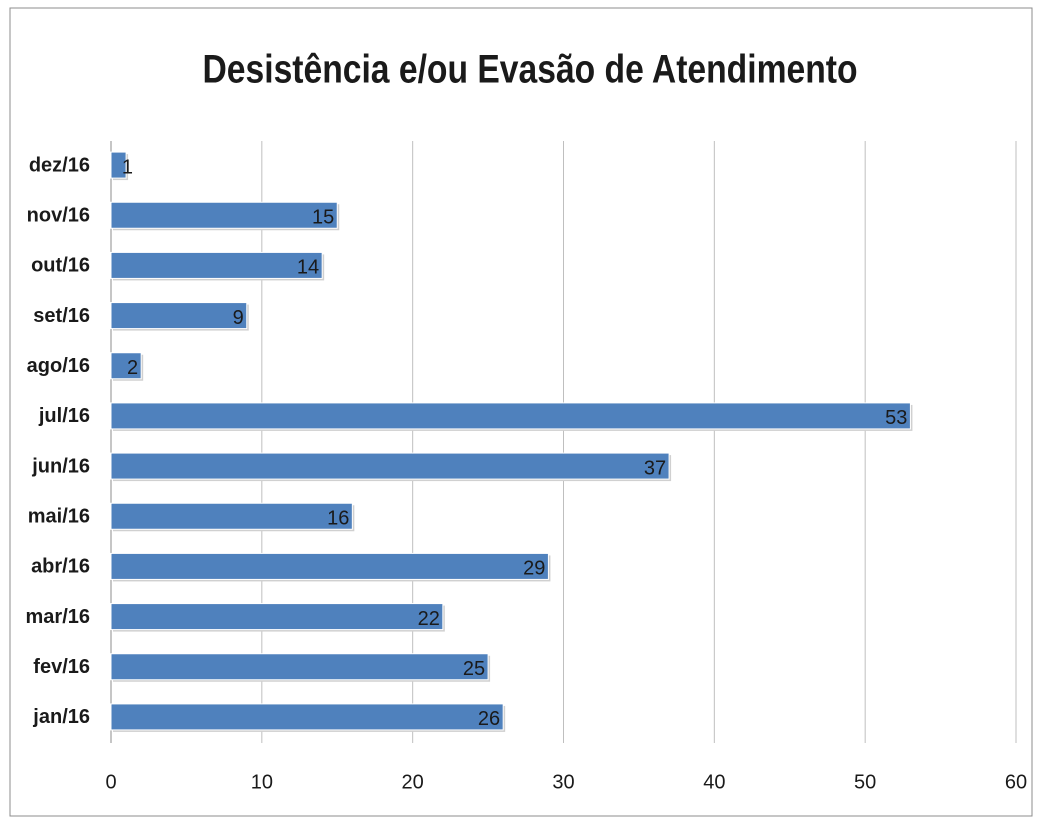  I want to click on data-label: 53, so click(896, 418).